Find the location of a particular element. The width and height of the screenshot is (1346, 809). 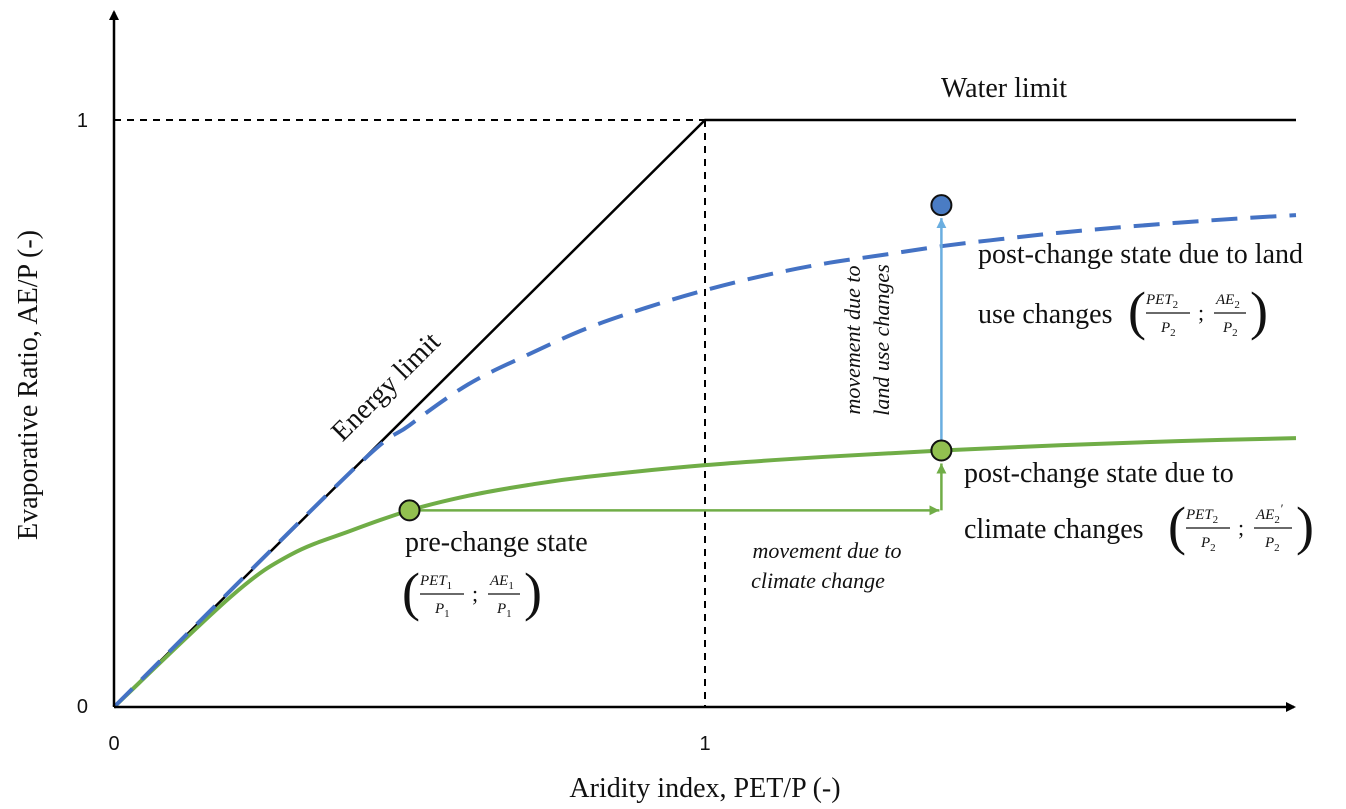

post-land-label-2: use changes is located at coordinates (1045, 314).